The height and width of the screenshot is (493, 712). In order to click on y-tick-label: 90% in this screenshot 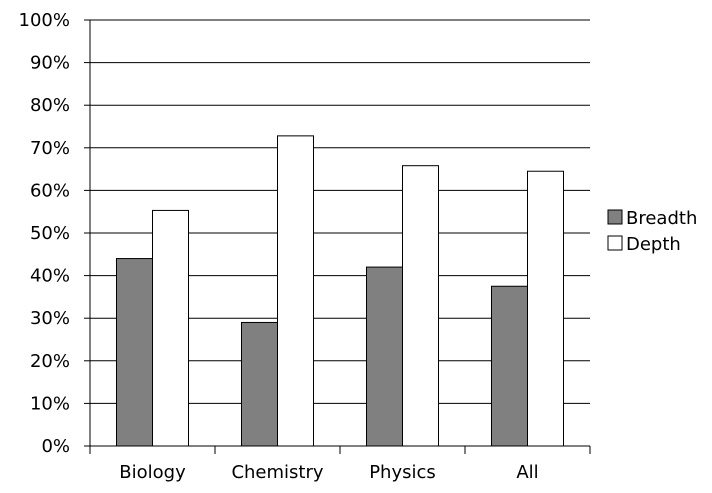, I will do `click(50, 63)`.